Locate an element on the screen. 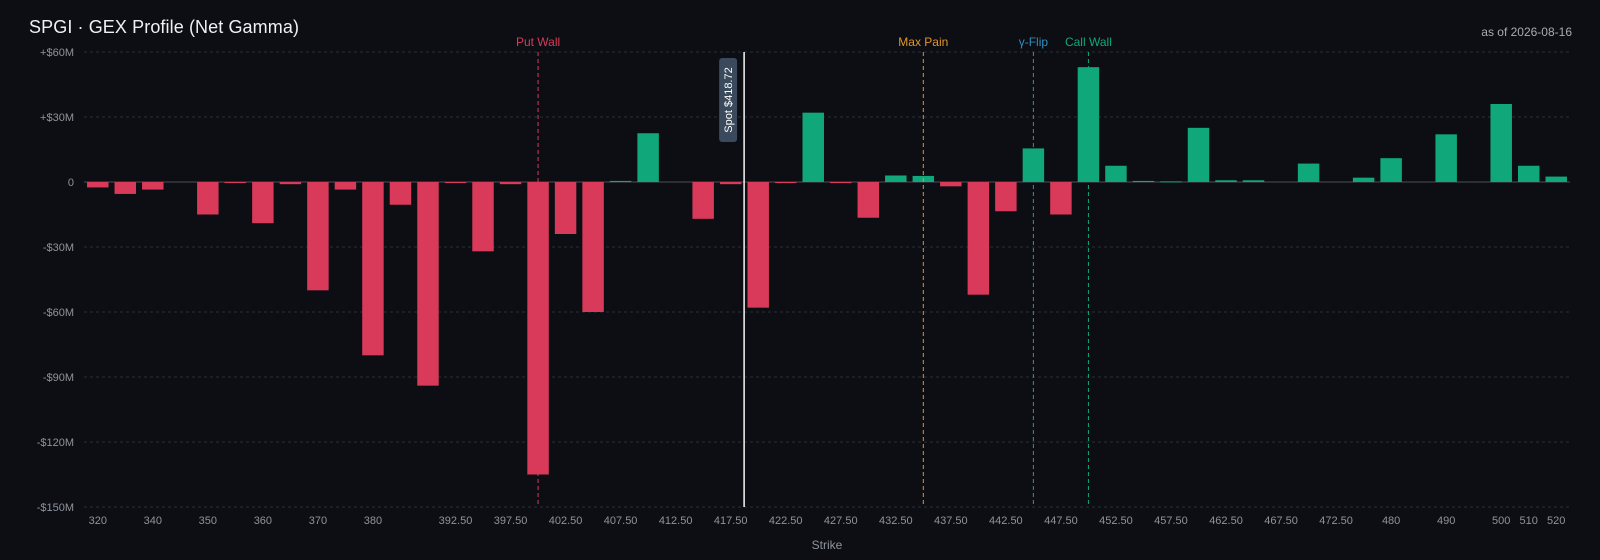 The width and height of the screenshot is (1600, 560). bar-452.50 is located at coordinates (1116, 173).